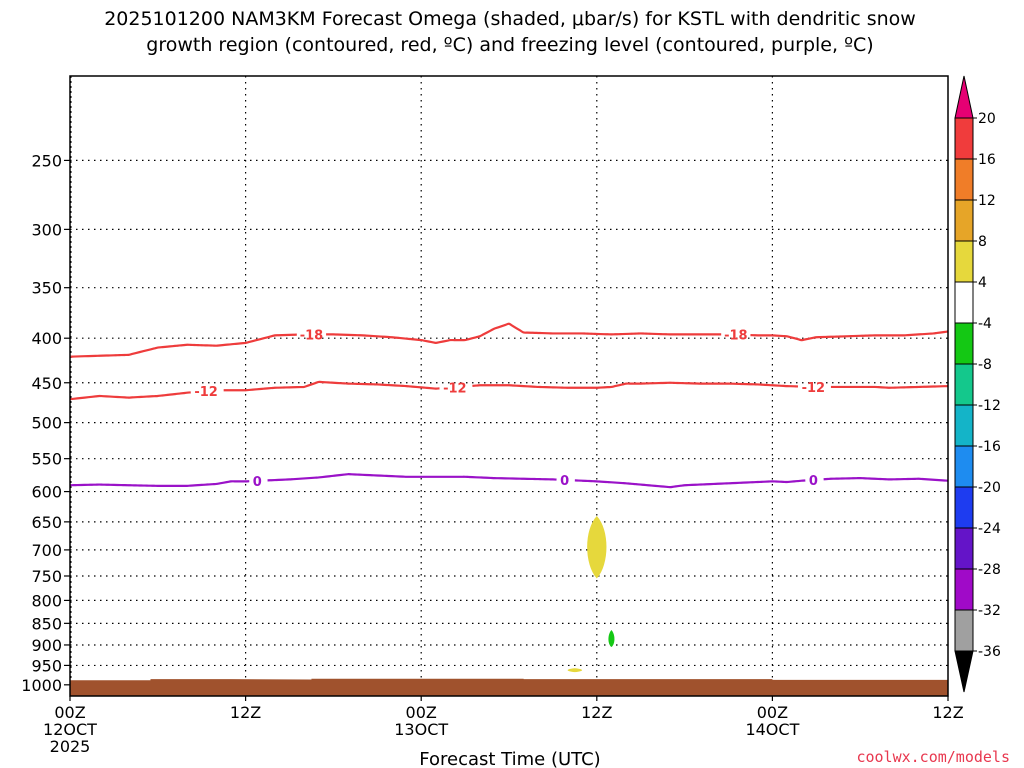 This screenshot has width=1024, height=768. I want to click on colorbar-label-10: -24, so click(989, 529).